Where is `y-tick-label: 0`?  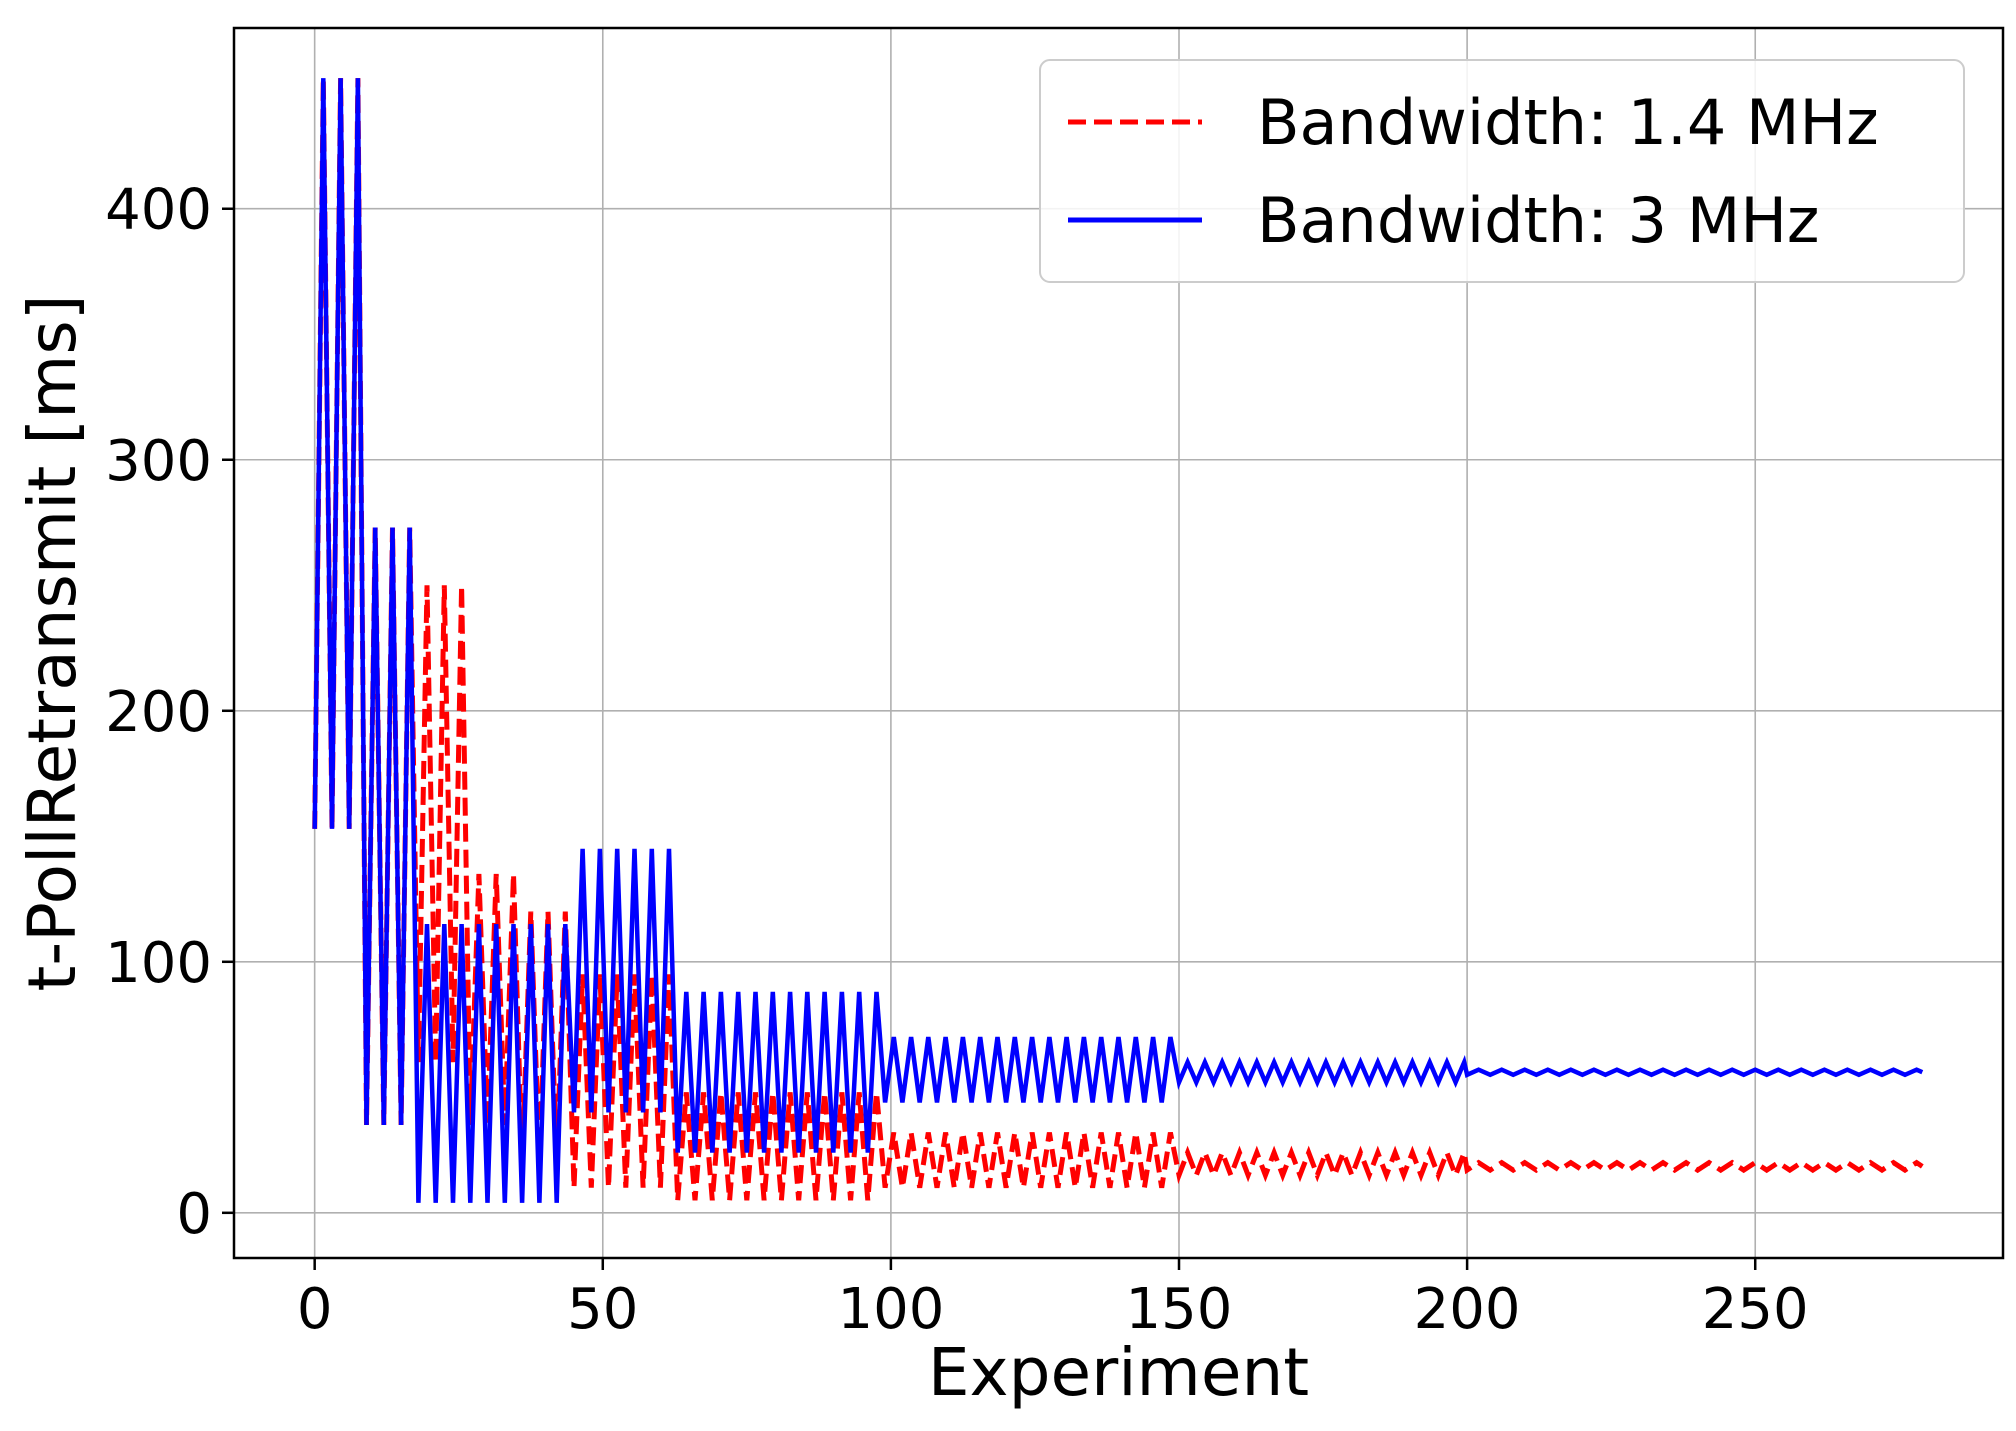
y-tick-label: 0 is located at coordinates (194, 1214).